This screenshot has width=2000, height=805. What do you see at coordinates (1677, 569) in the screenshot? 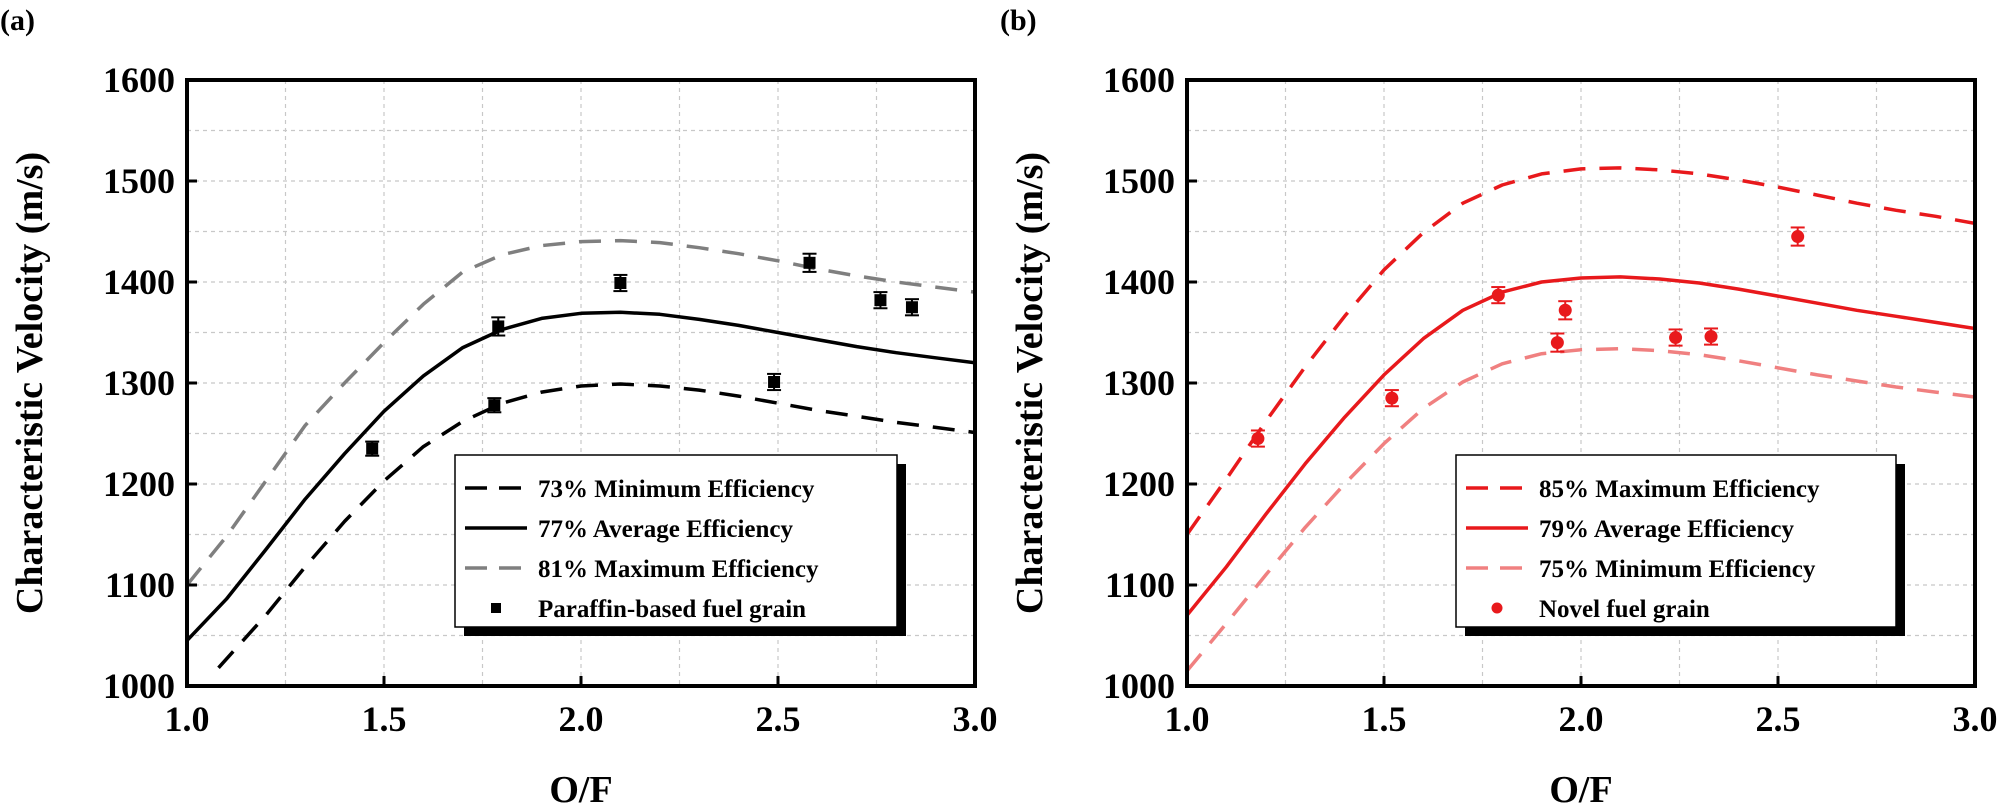
I see `legend-label: 75% Minimum Efficiency` at bounding box center [1677, 569].